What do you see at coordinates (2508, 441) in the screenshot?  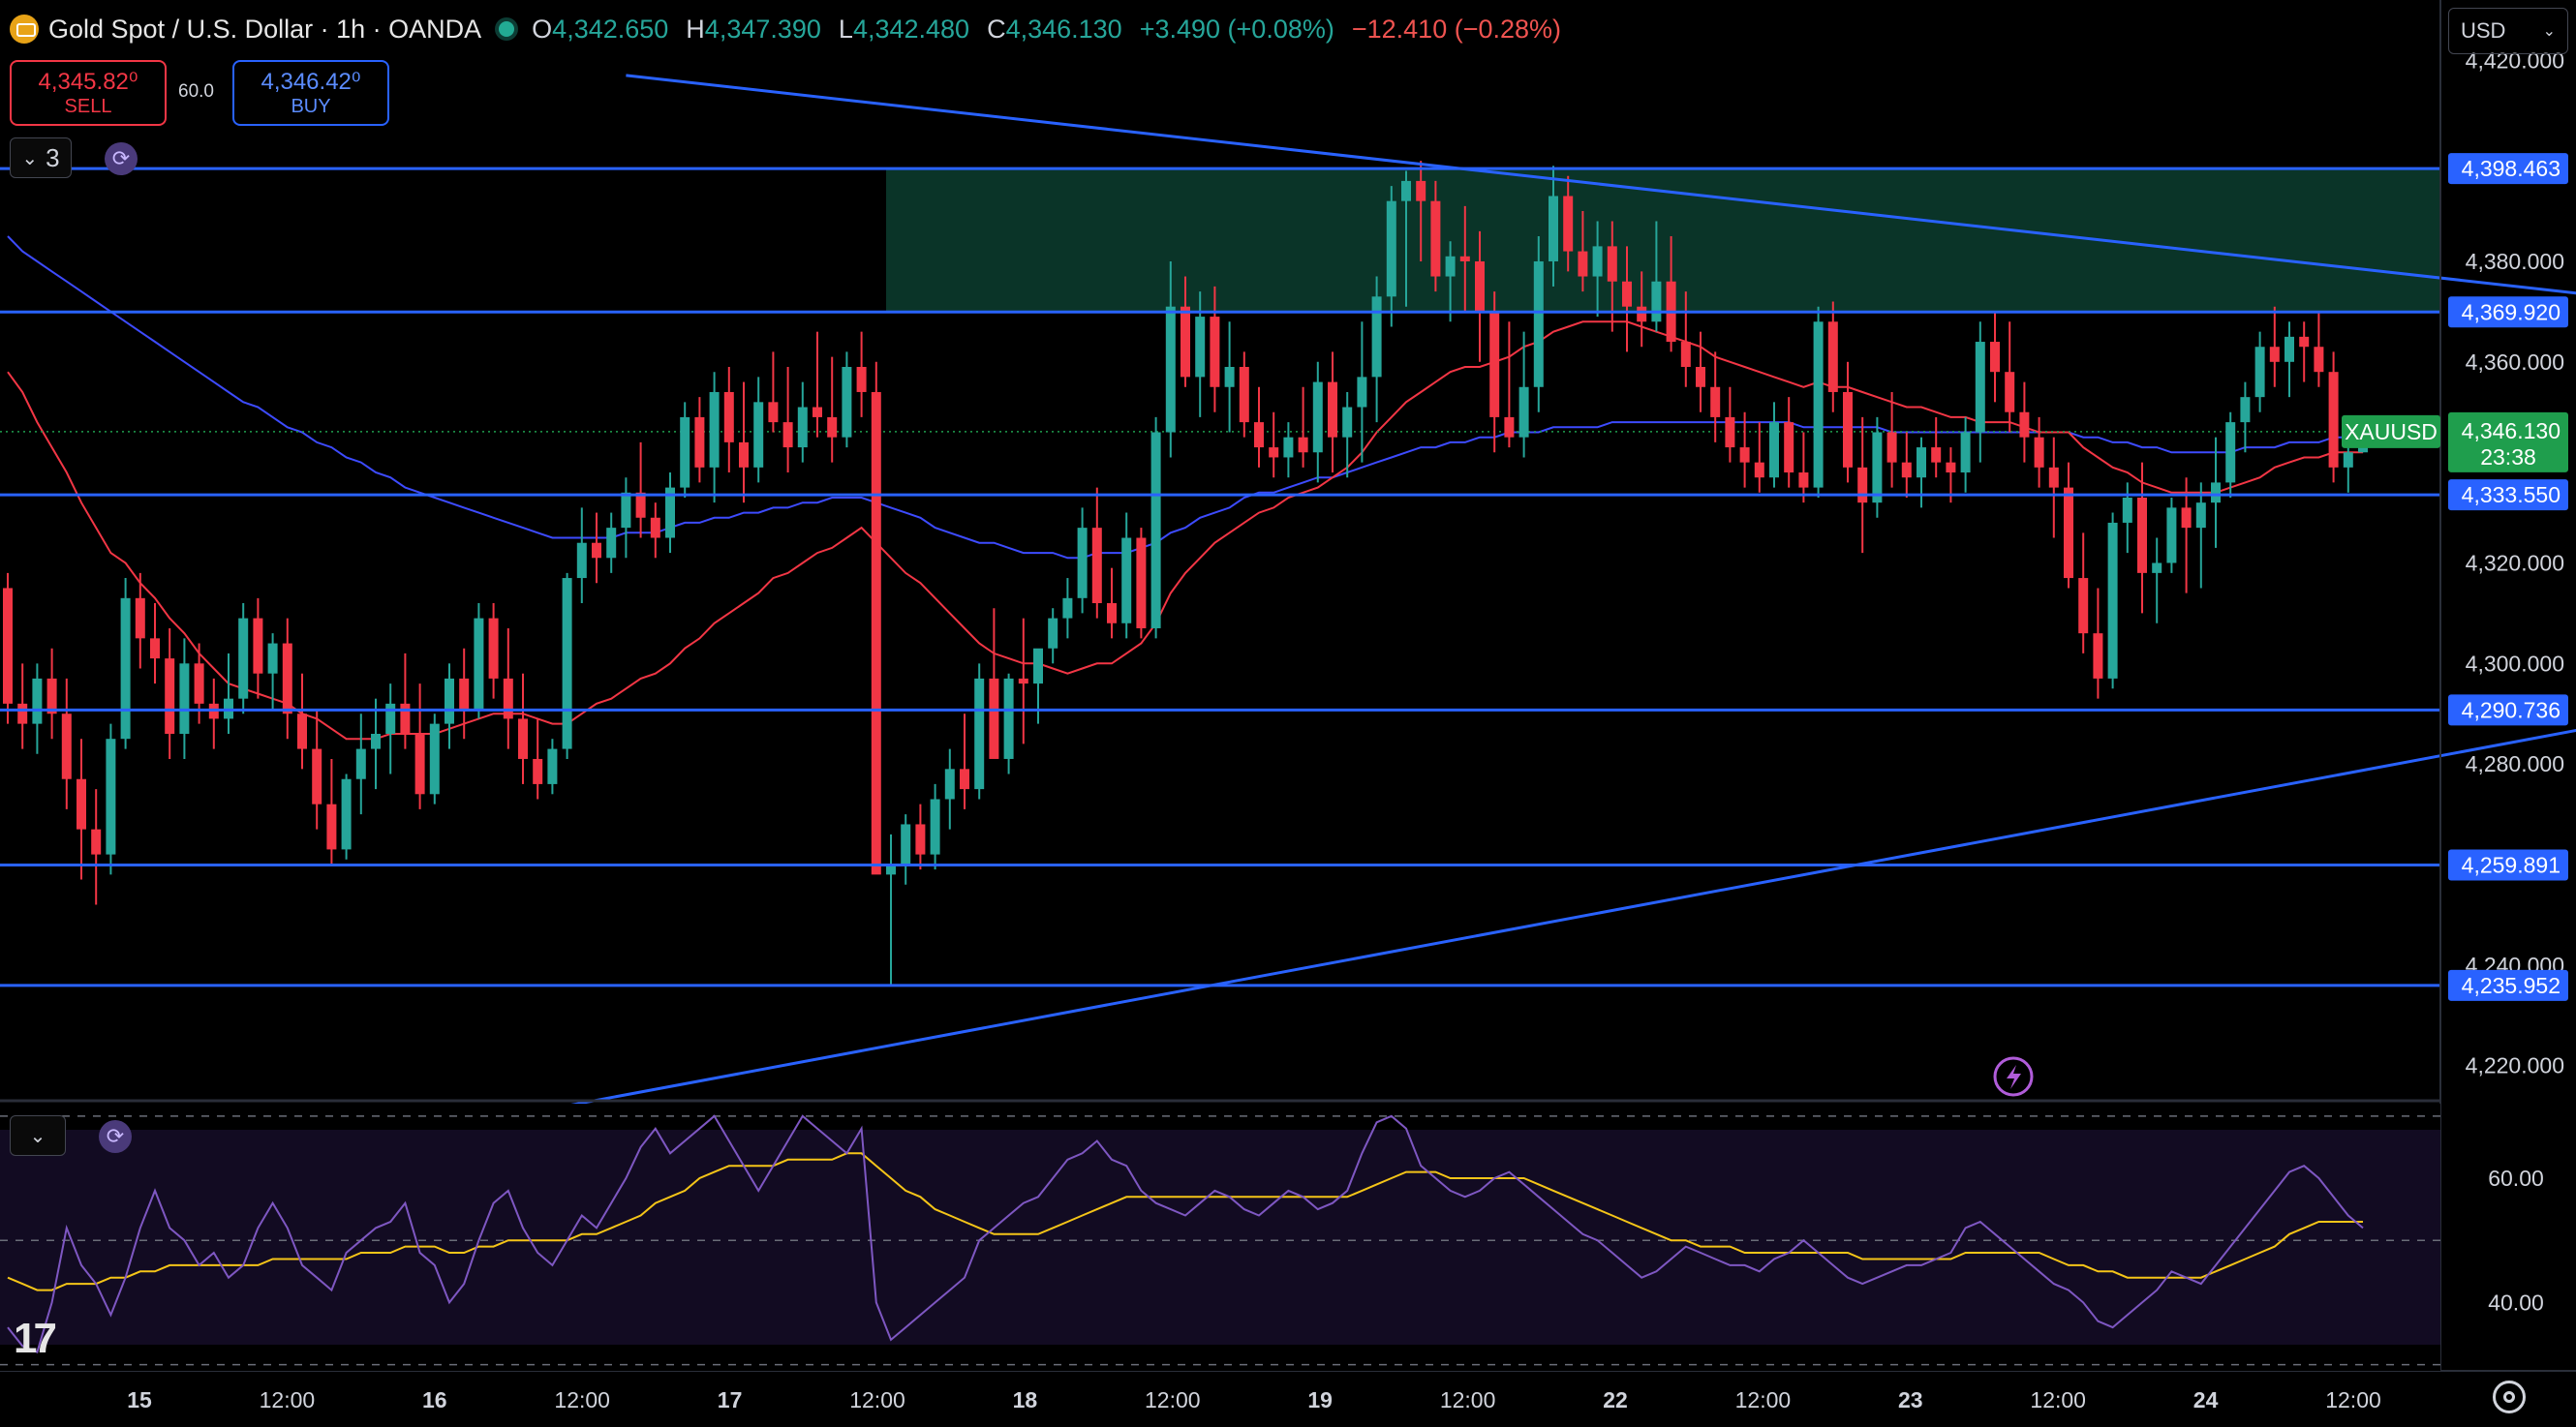 I see `last-price-tag` at bounding box center [2508, 441].